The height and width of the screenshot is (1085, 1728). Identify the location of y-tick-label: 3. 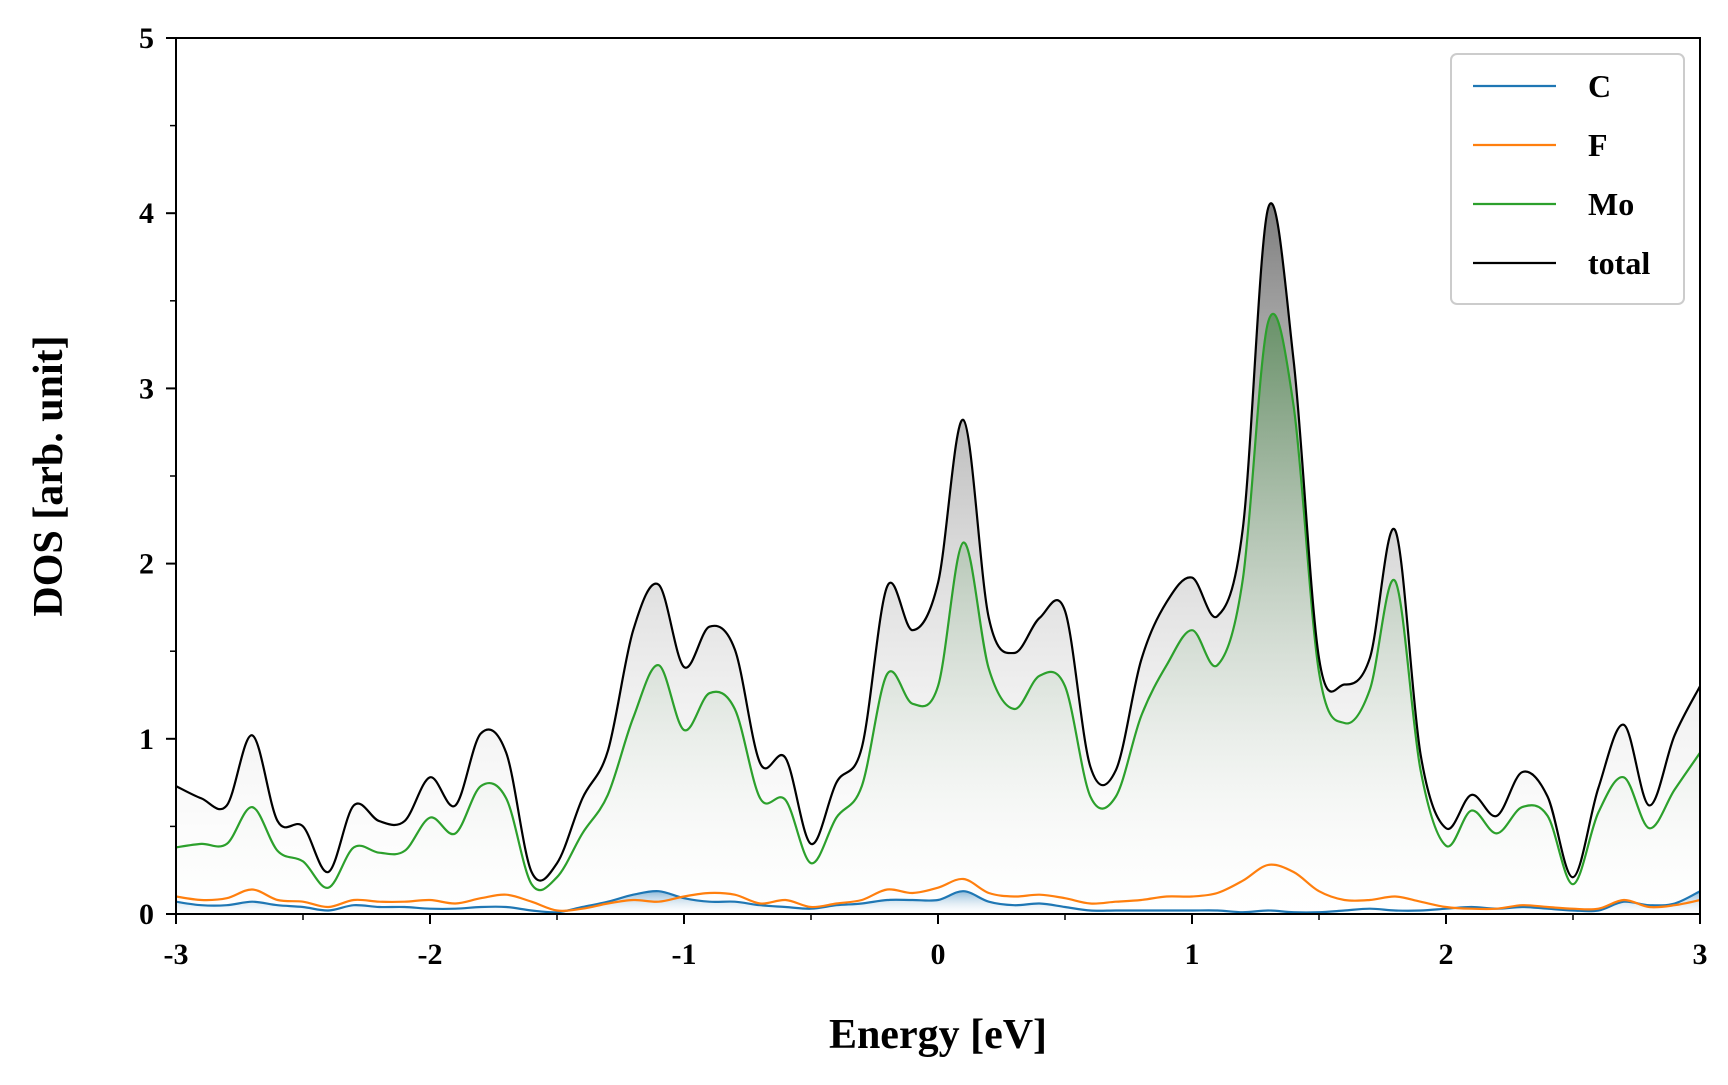
(146, 388).